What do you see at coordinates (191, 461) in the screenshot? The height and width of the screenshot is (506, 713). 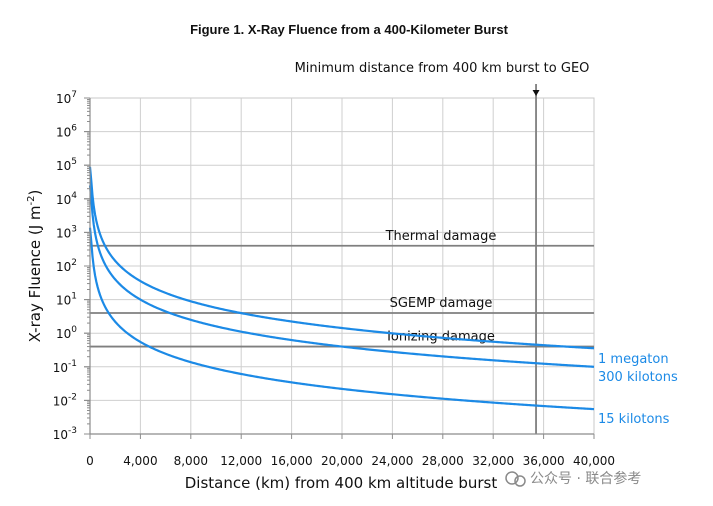 I see `x-tick-label: 8,000` at bounding box center [191, 461].